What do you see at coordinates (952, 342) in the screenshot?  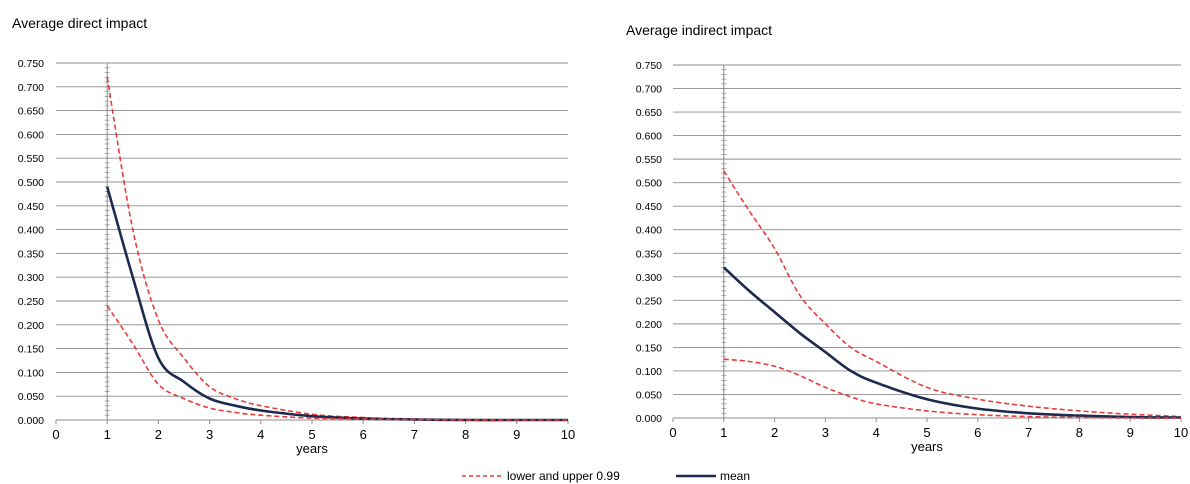 I see `series-line-mean` at bounding box center [952, 342].